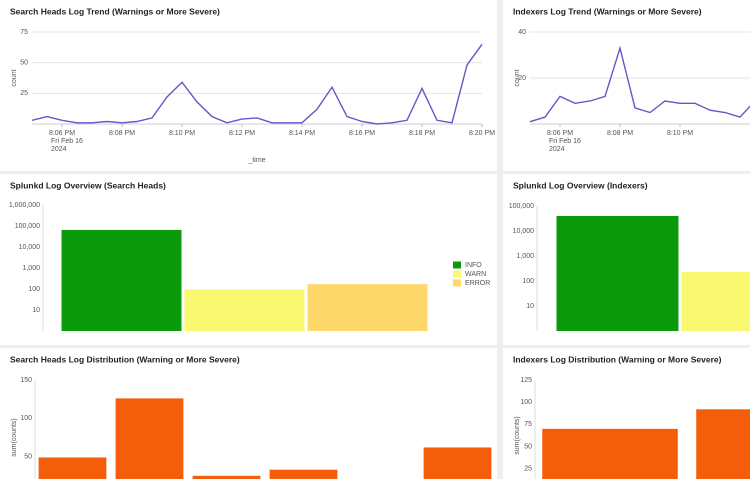 The image size is (750, 479). What do you see at coordinates (475, 274) in the screenshot?
I see `legend-label: WARN` at bounding box center [475, 274].